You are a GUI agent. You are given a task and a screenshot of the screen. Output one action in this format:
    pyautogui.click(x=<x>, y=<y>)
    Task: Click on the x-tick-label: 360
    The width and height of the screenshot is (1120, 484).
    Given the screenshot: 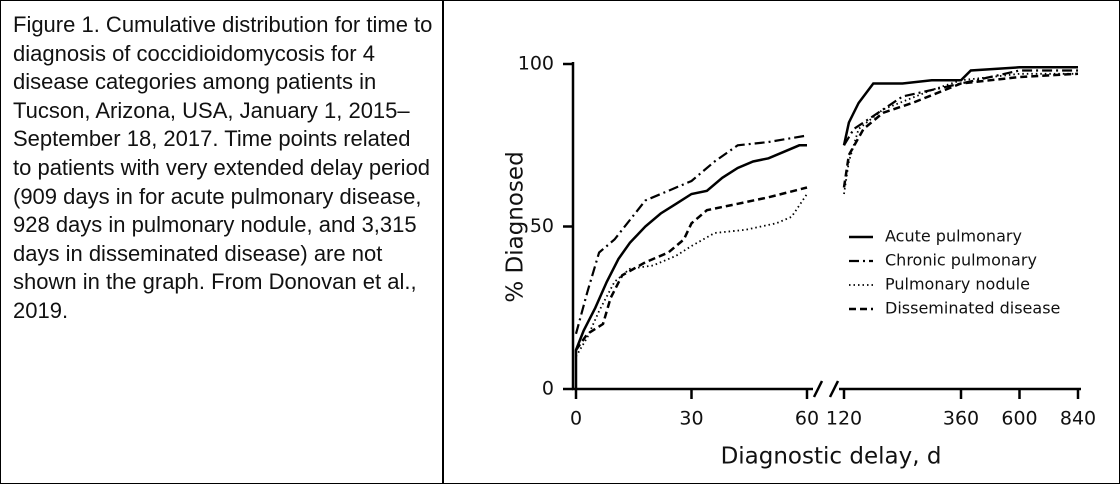 What is the action you would take?
    pyautogui.click(x=961, y=419)
    